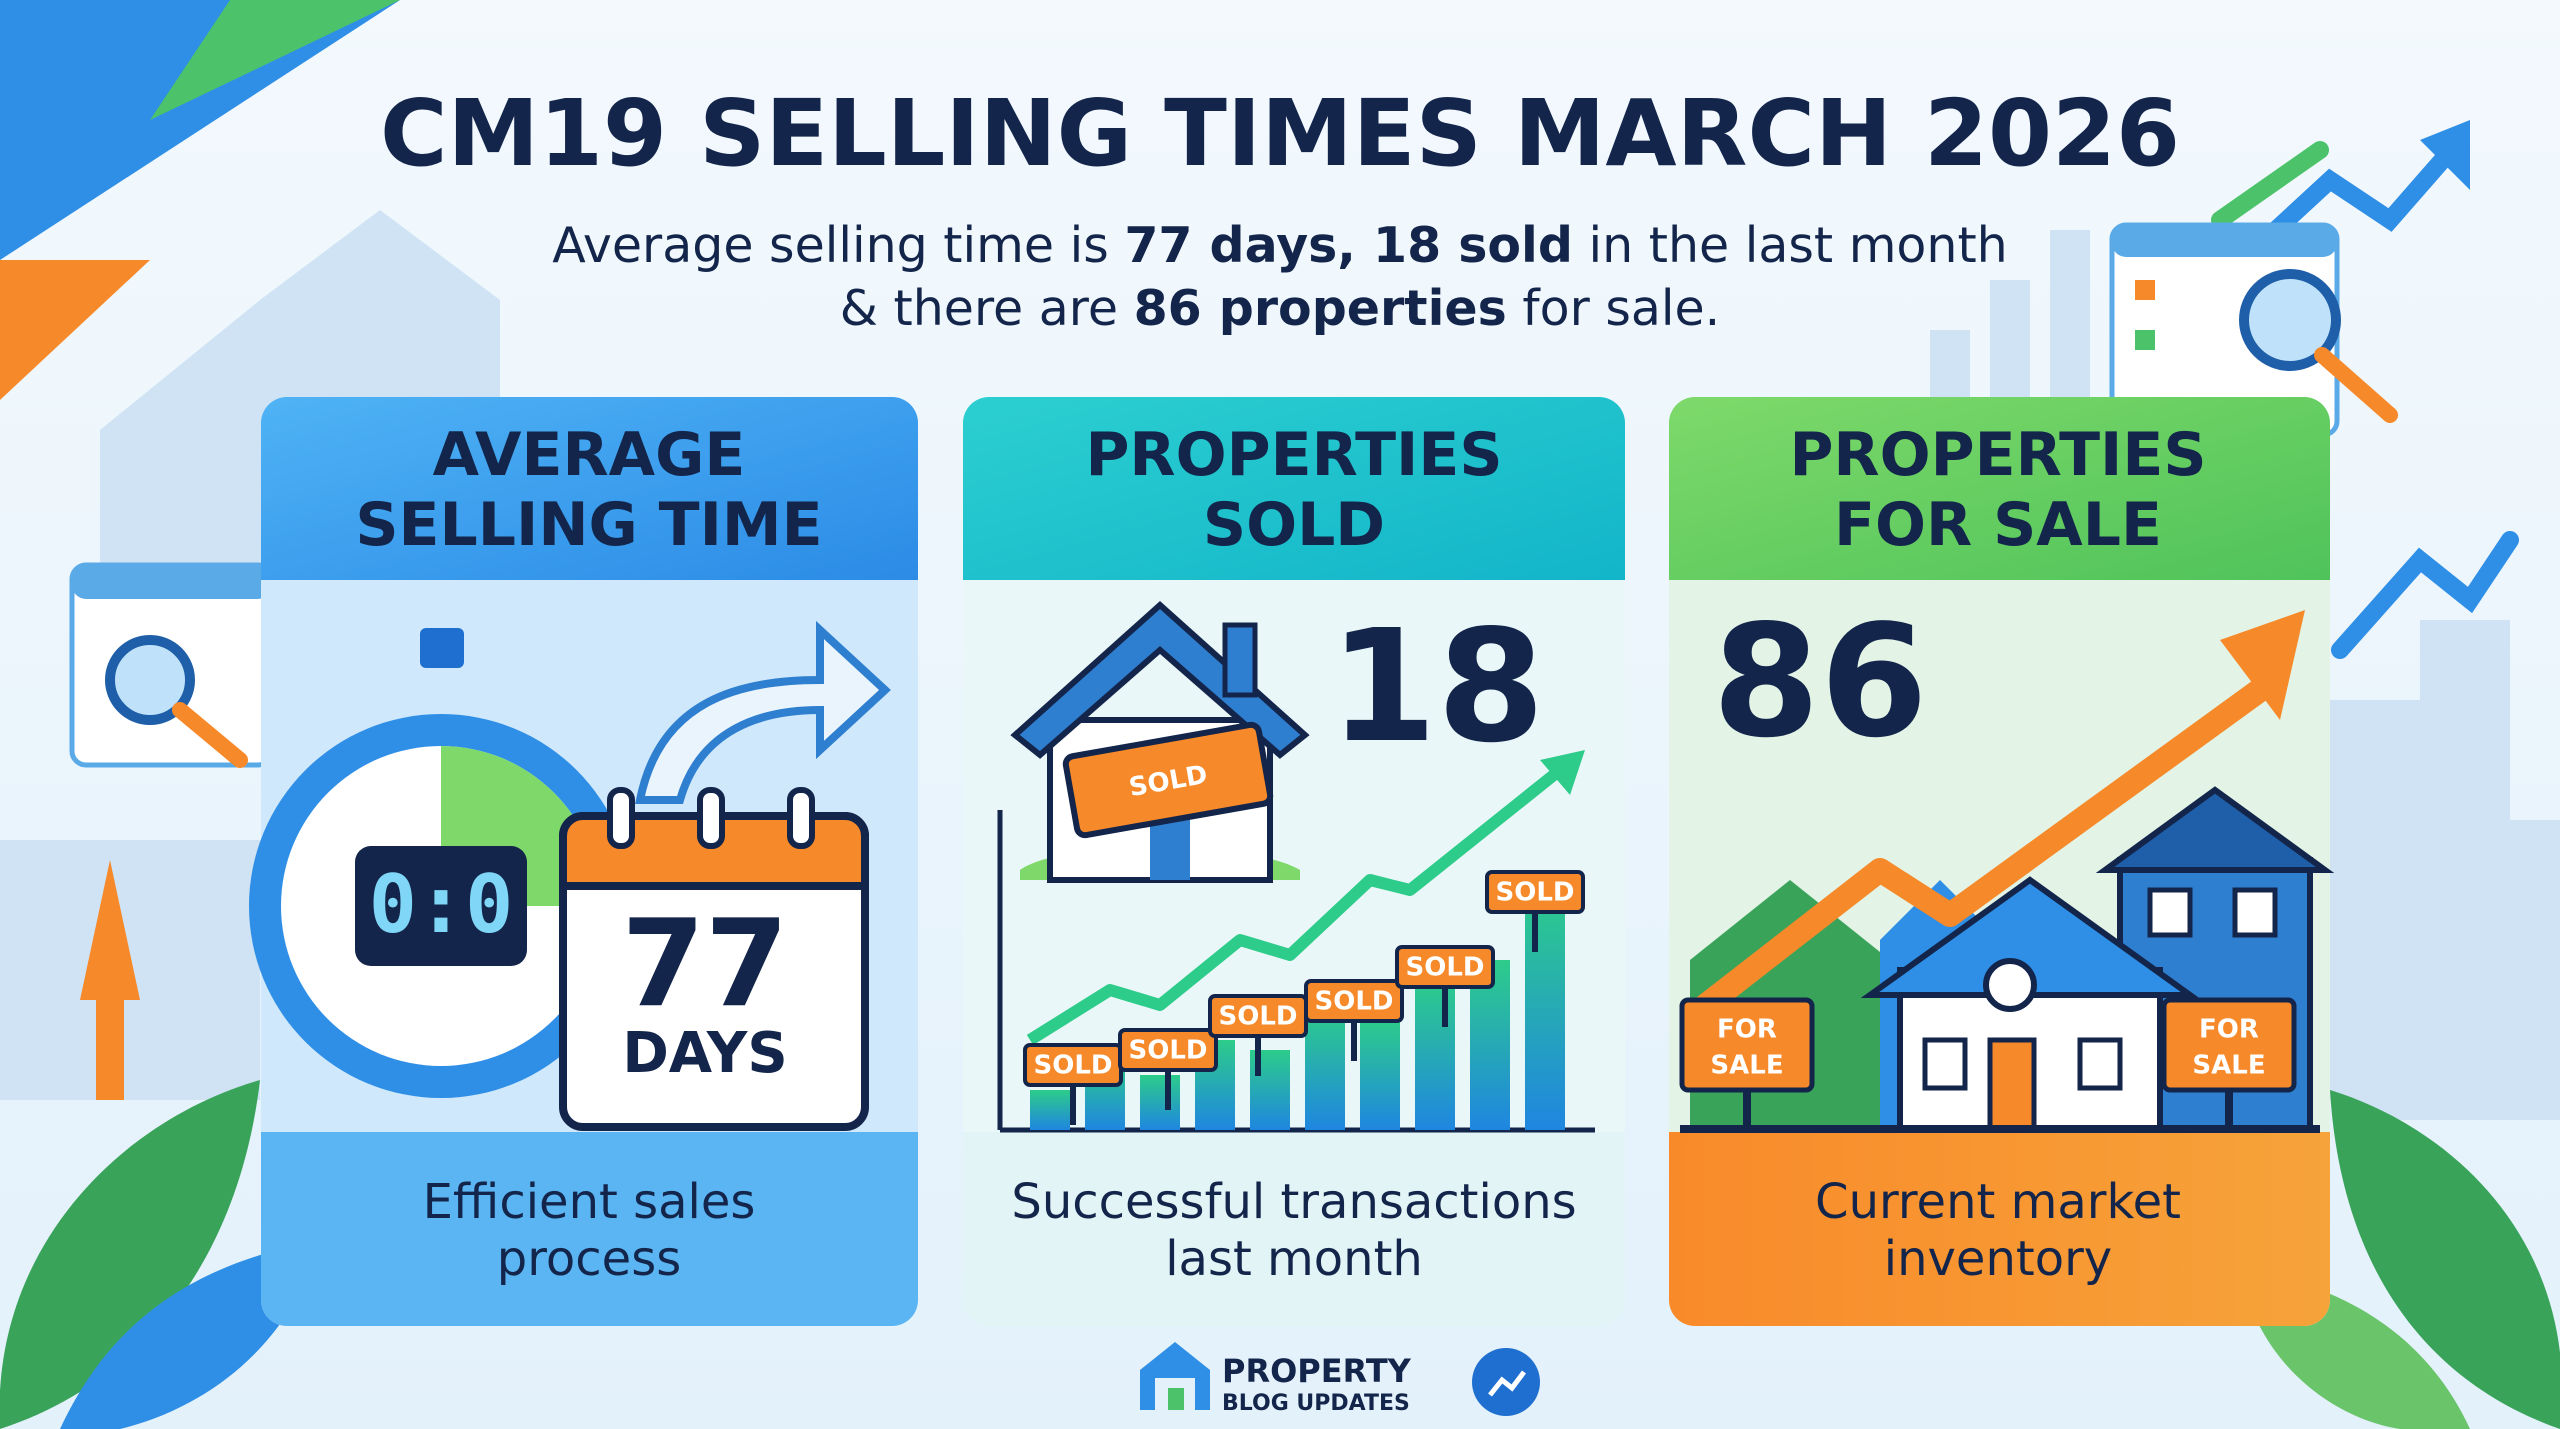 The height and width of the screenshot is (1429, 2560). What do you see at coordinates (838, 245) in the screenshot?
I see `subtitle-text: Average selling time is` at bounding box center [838, 245].